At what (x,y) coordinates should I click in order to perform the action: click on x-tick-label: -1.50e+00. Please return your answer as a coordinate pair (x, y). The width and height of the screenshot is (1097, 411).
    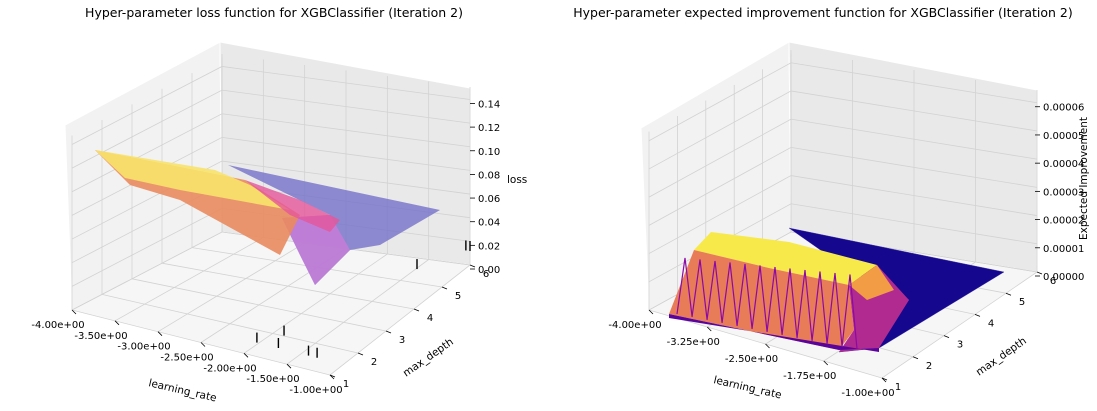
    Looking at the image, I should click on (272, 379).